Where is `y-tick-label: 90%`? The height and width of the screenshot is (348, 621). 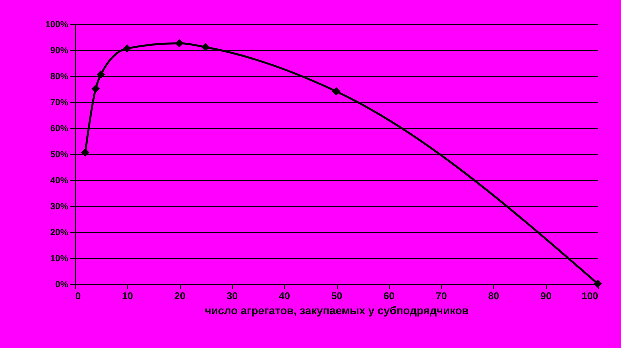 y-tick-label: 90% is located at coordinates (59, 51).